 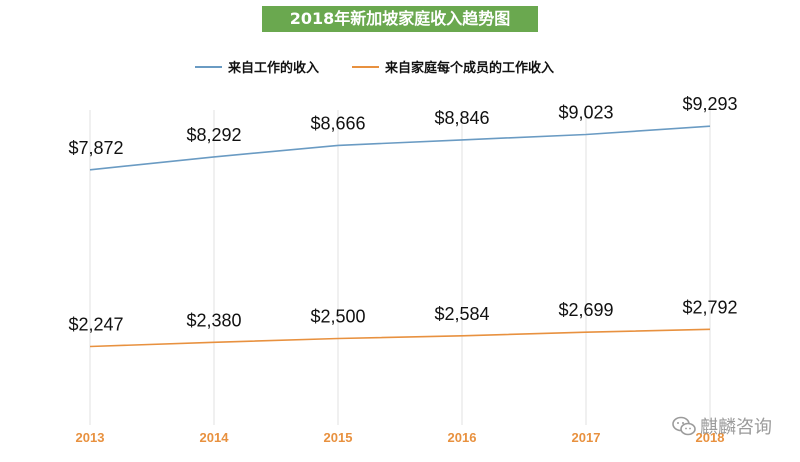 What do you see at coordinates (400, 338) in the screenshot?
I see `series-line-member` at bounding box center [400, 338].